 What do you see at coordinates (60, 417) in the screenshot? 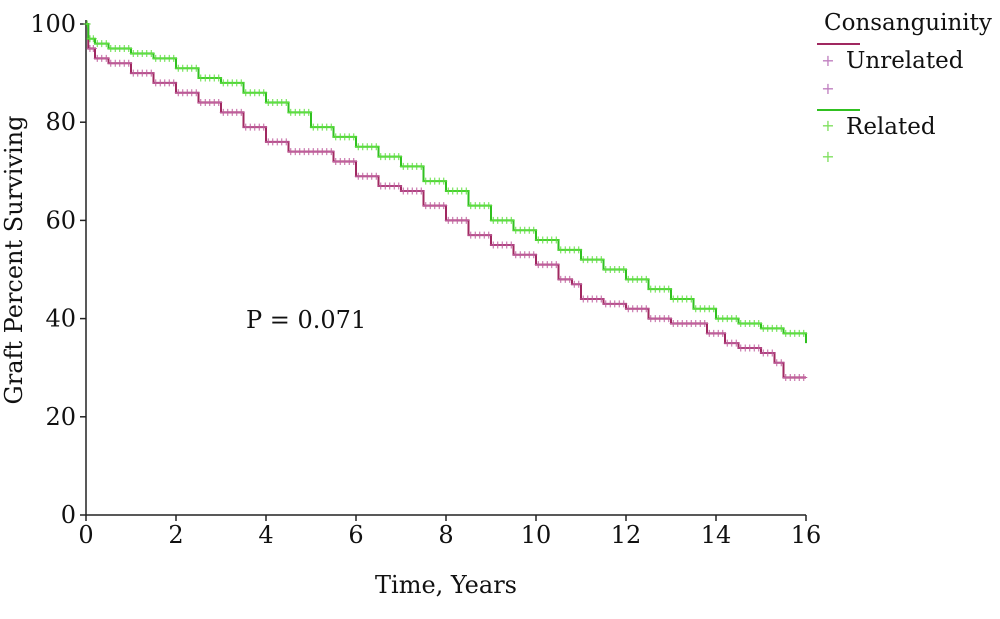
I see `y-tick-label: 20` at bounding box center [60, 417].